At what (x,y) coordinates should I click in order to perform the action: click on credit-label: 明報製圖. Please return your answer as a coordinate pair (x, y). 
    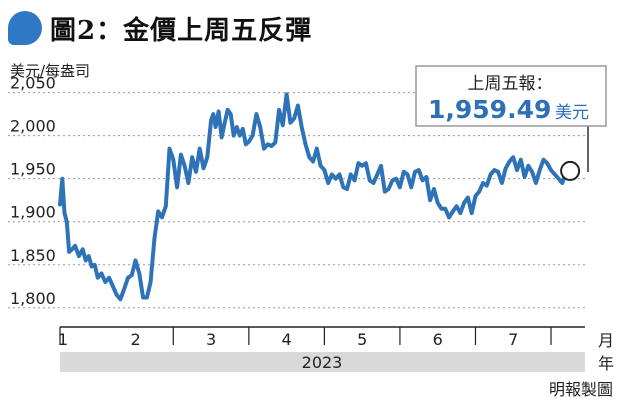
    Looking at the image, I should click on (580, 389).